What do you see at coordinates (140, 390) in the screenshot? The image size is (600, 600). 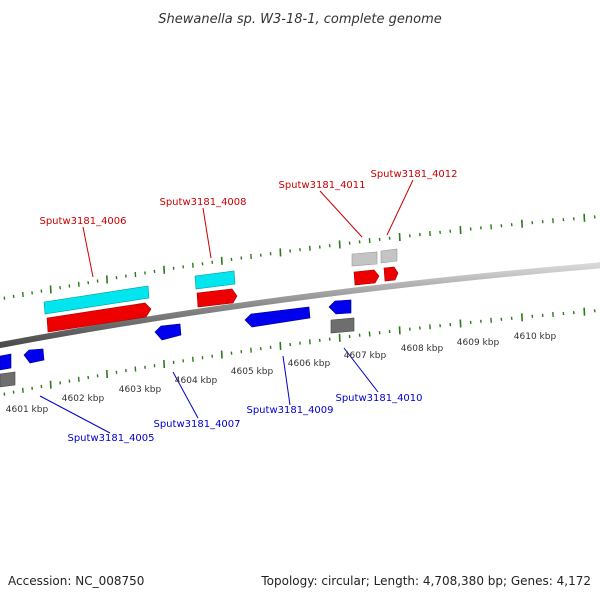 I see `scale-label: 4603 kbp` at bounding box center [140, 390].